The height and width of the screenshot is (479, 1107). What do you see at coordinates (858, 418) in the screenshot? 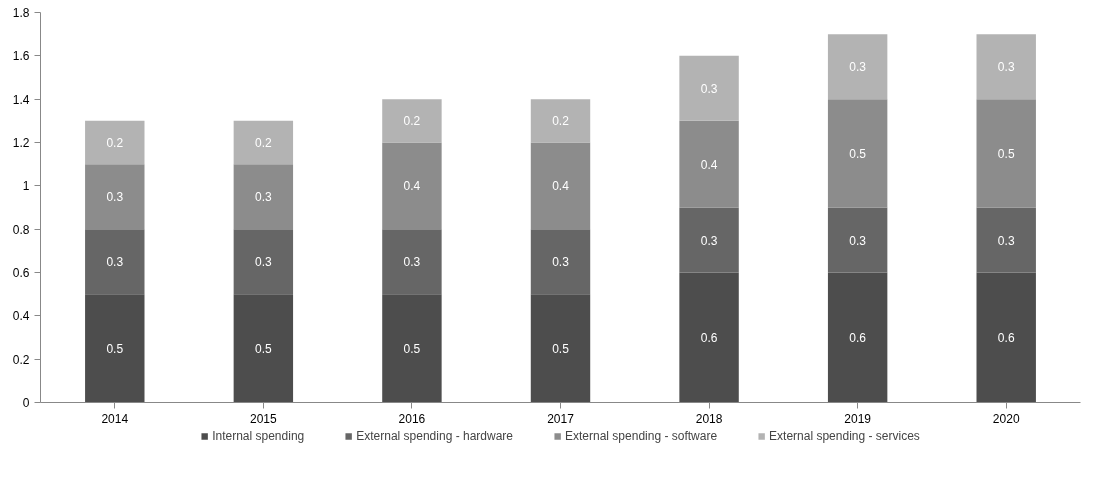
I see `x-tick-label: 2019` at bounding box center [858, 418].